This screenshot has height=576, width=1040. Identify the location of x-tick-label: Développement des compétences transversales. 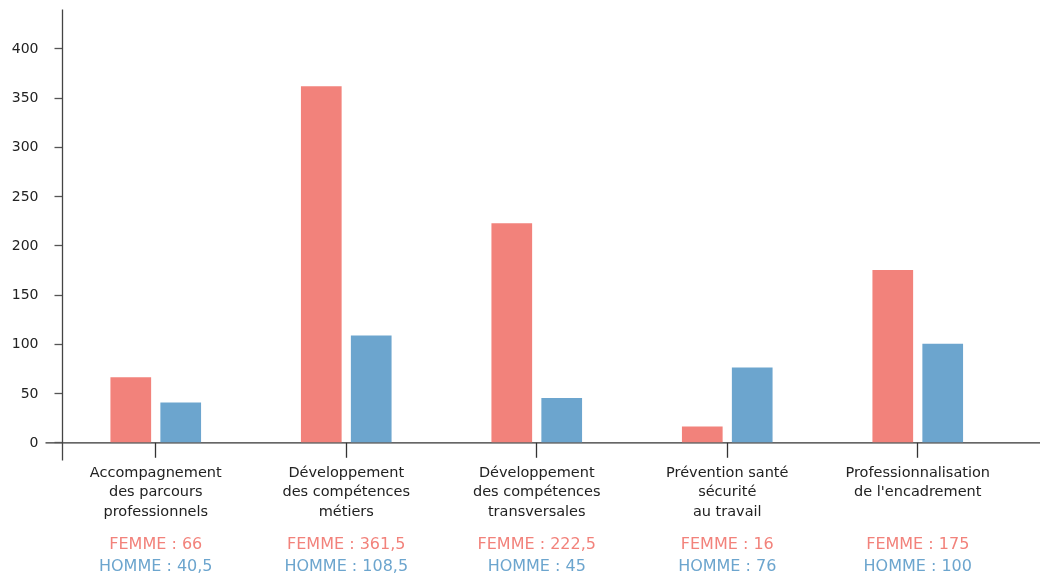
(536, 491).